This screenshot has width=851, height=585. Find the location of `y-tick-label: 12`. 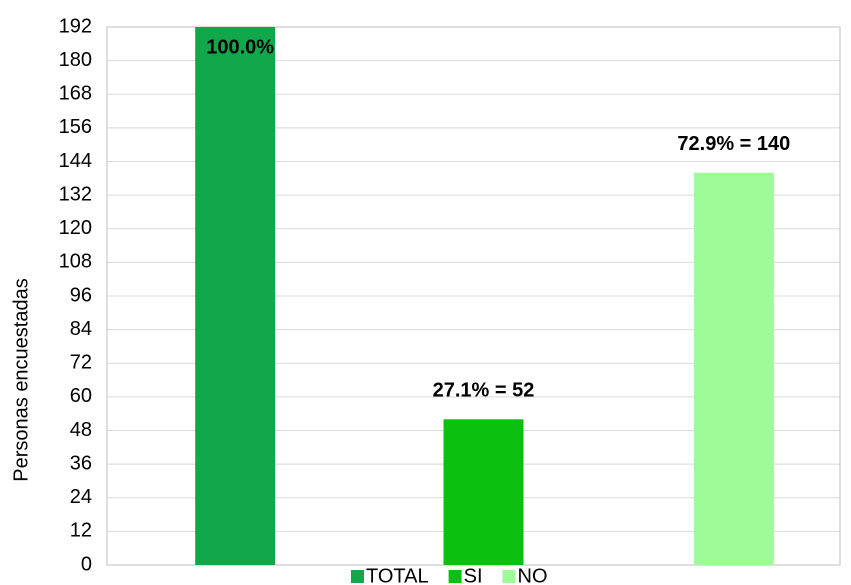

y-tick-label: 12 is located at coordinates (81, 531).